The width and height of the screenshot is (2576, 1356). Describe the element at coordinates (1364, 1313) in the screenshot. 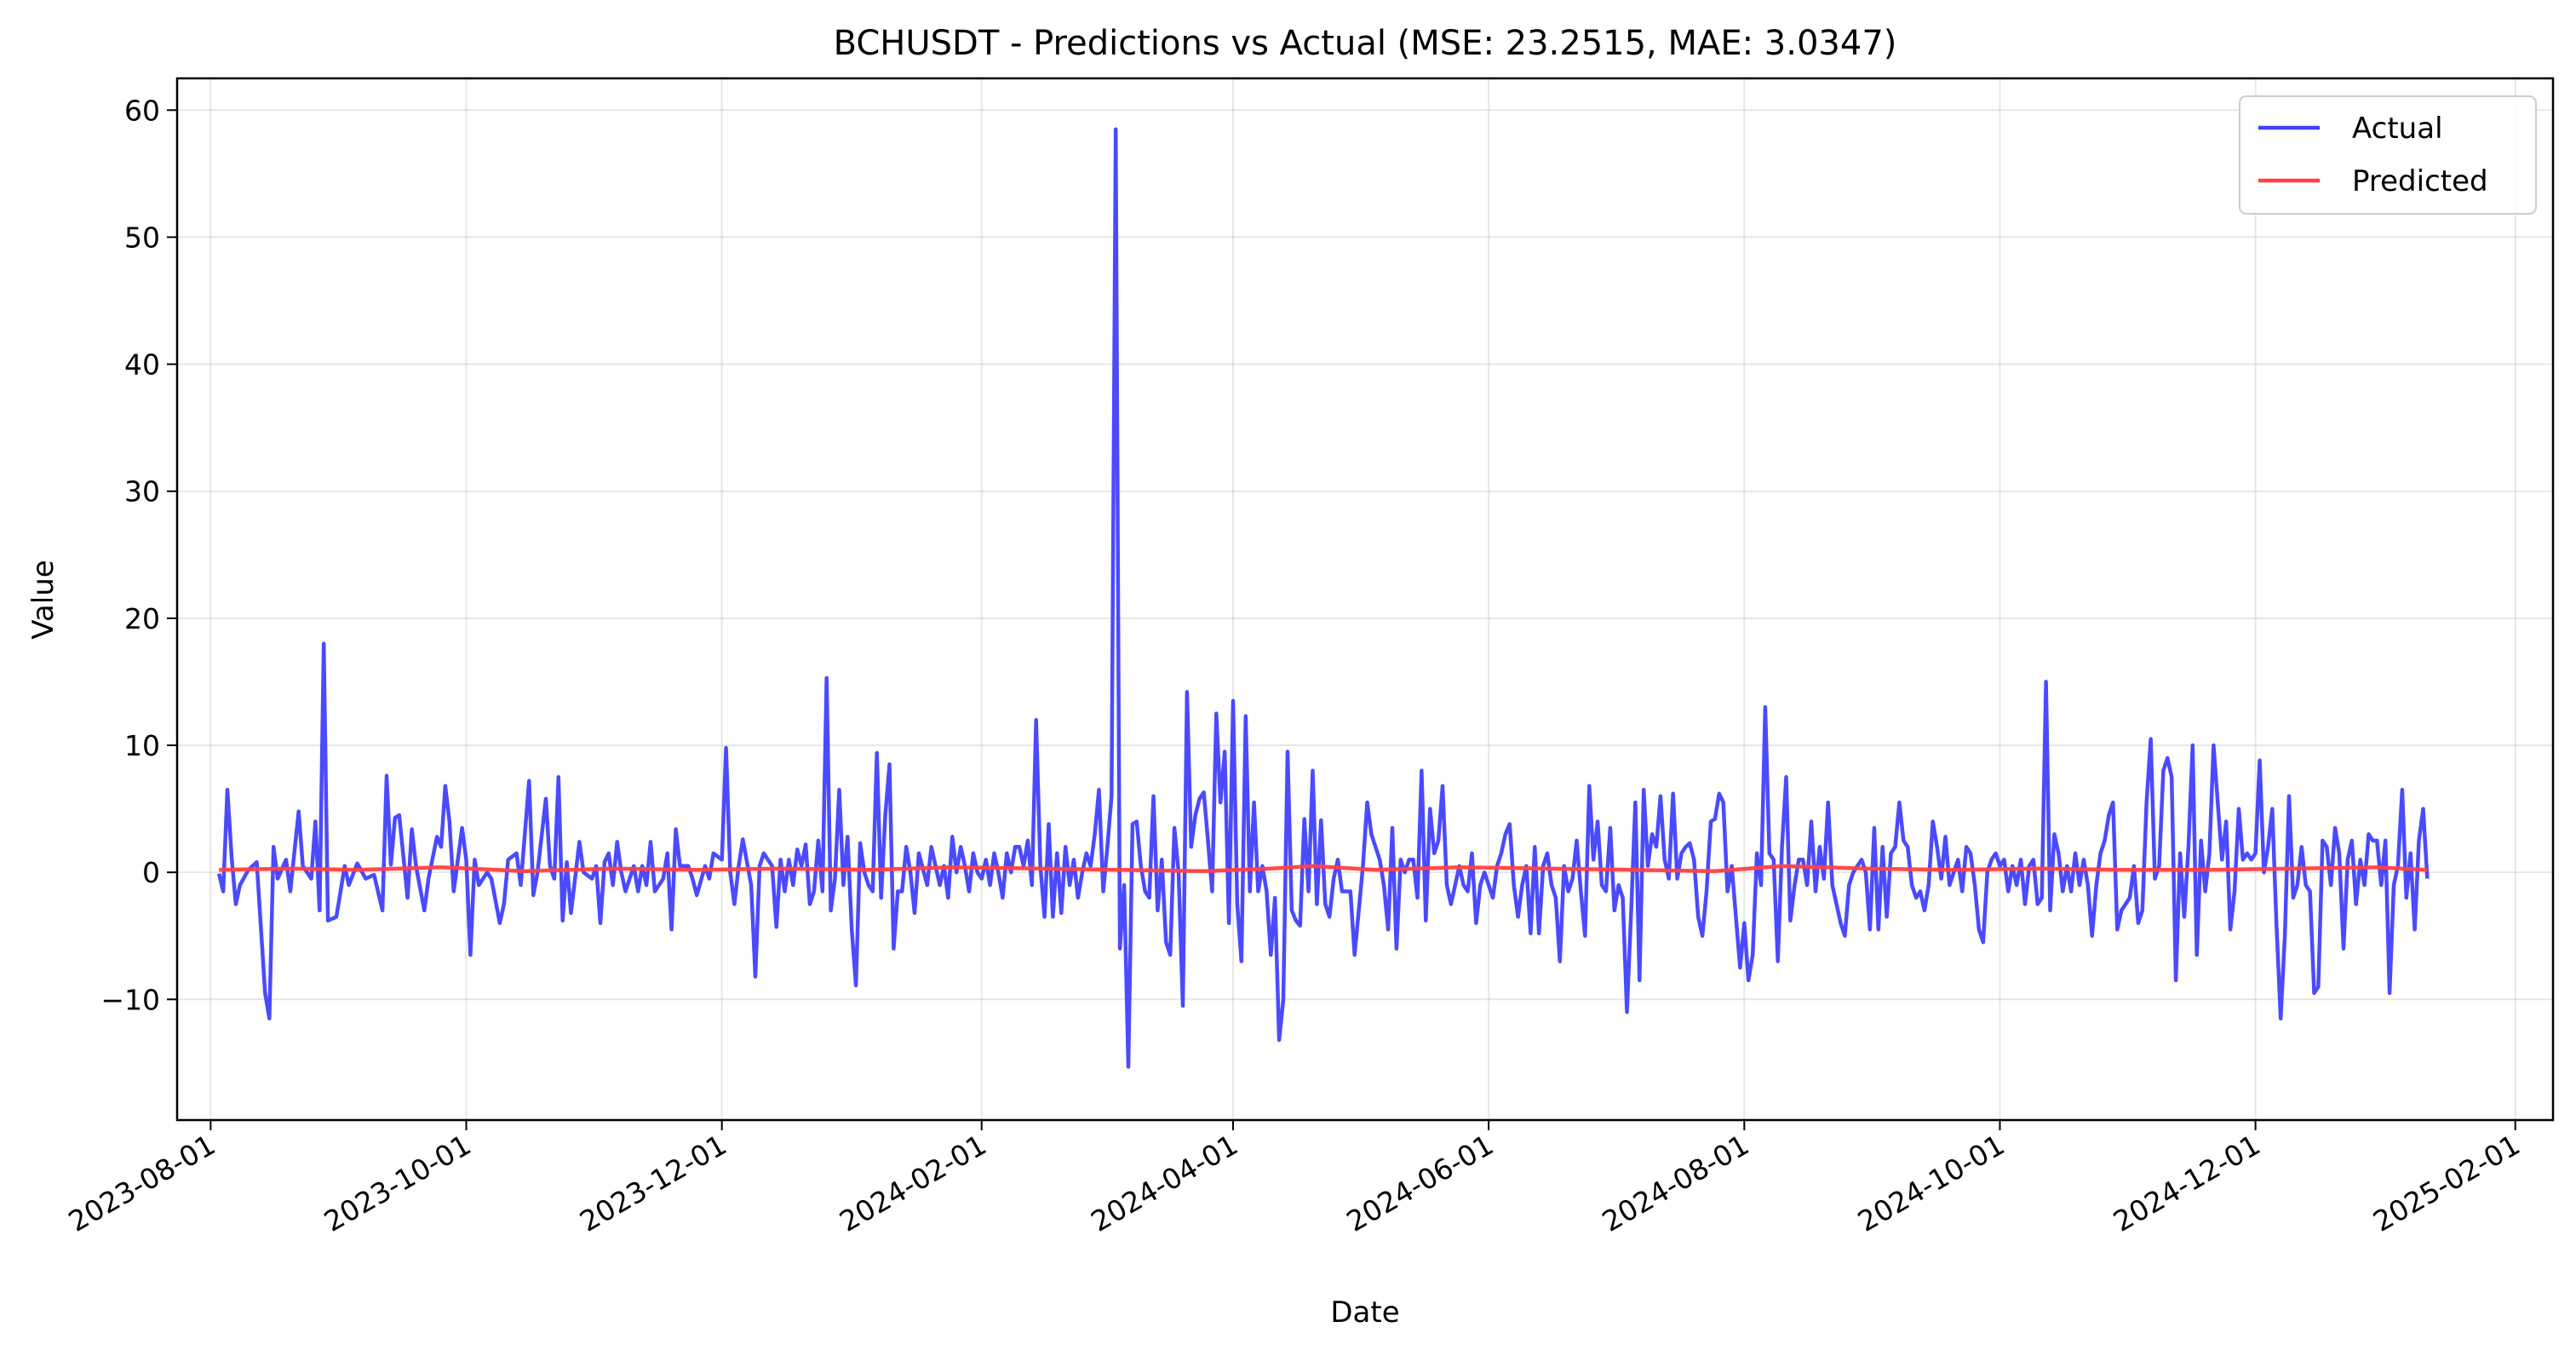

I see `x-axis-label: Date` at that location.